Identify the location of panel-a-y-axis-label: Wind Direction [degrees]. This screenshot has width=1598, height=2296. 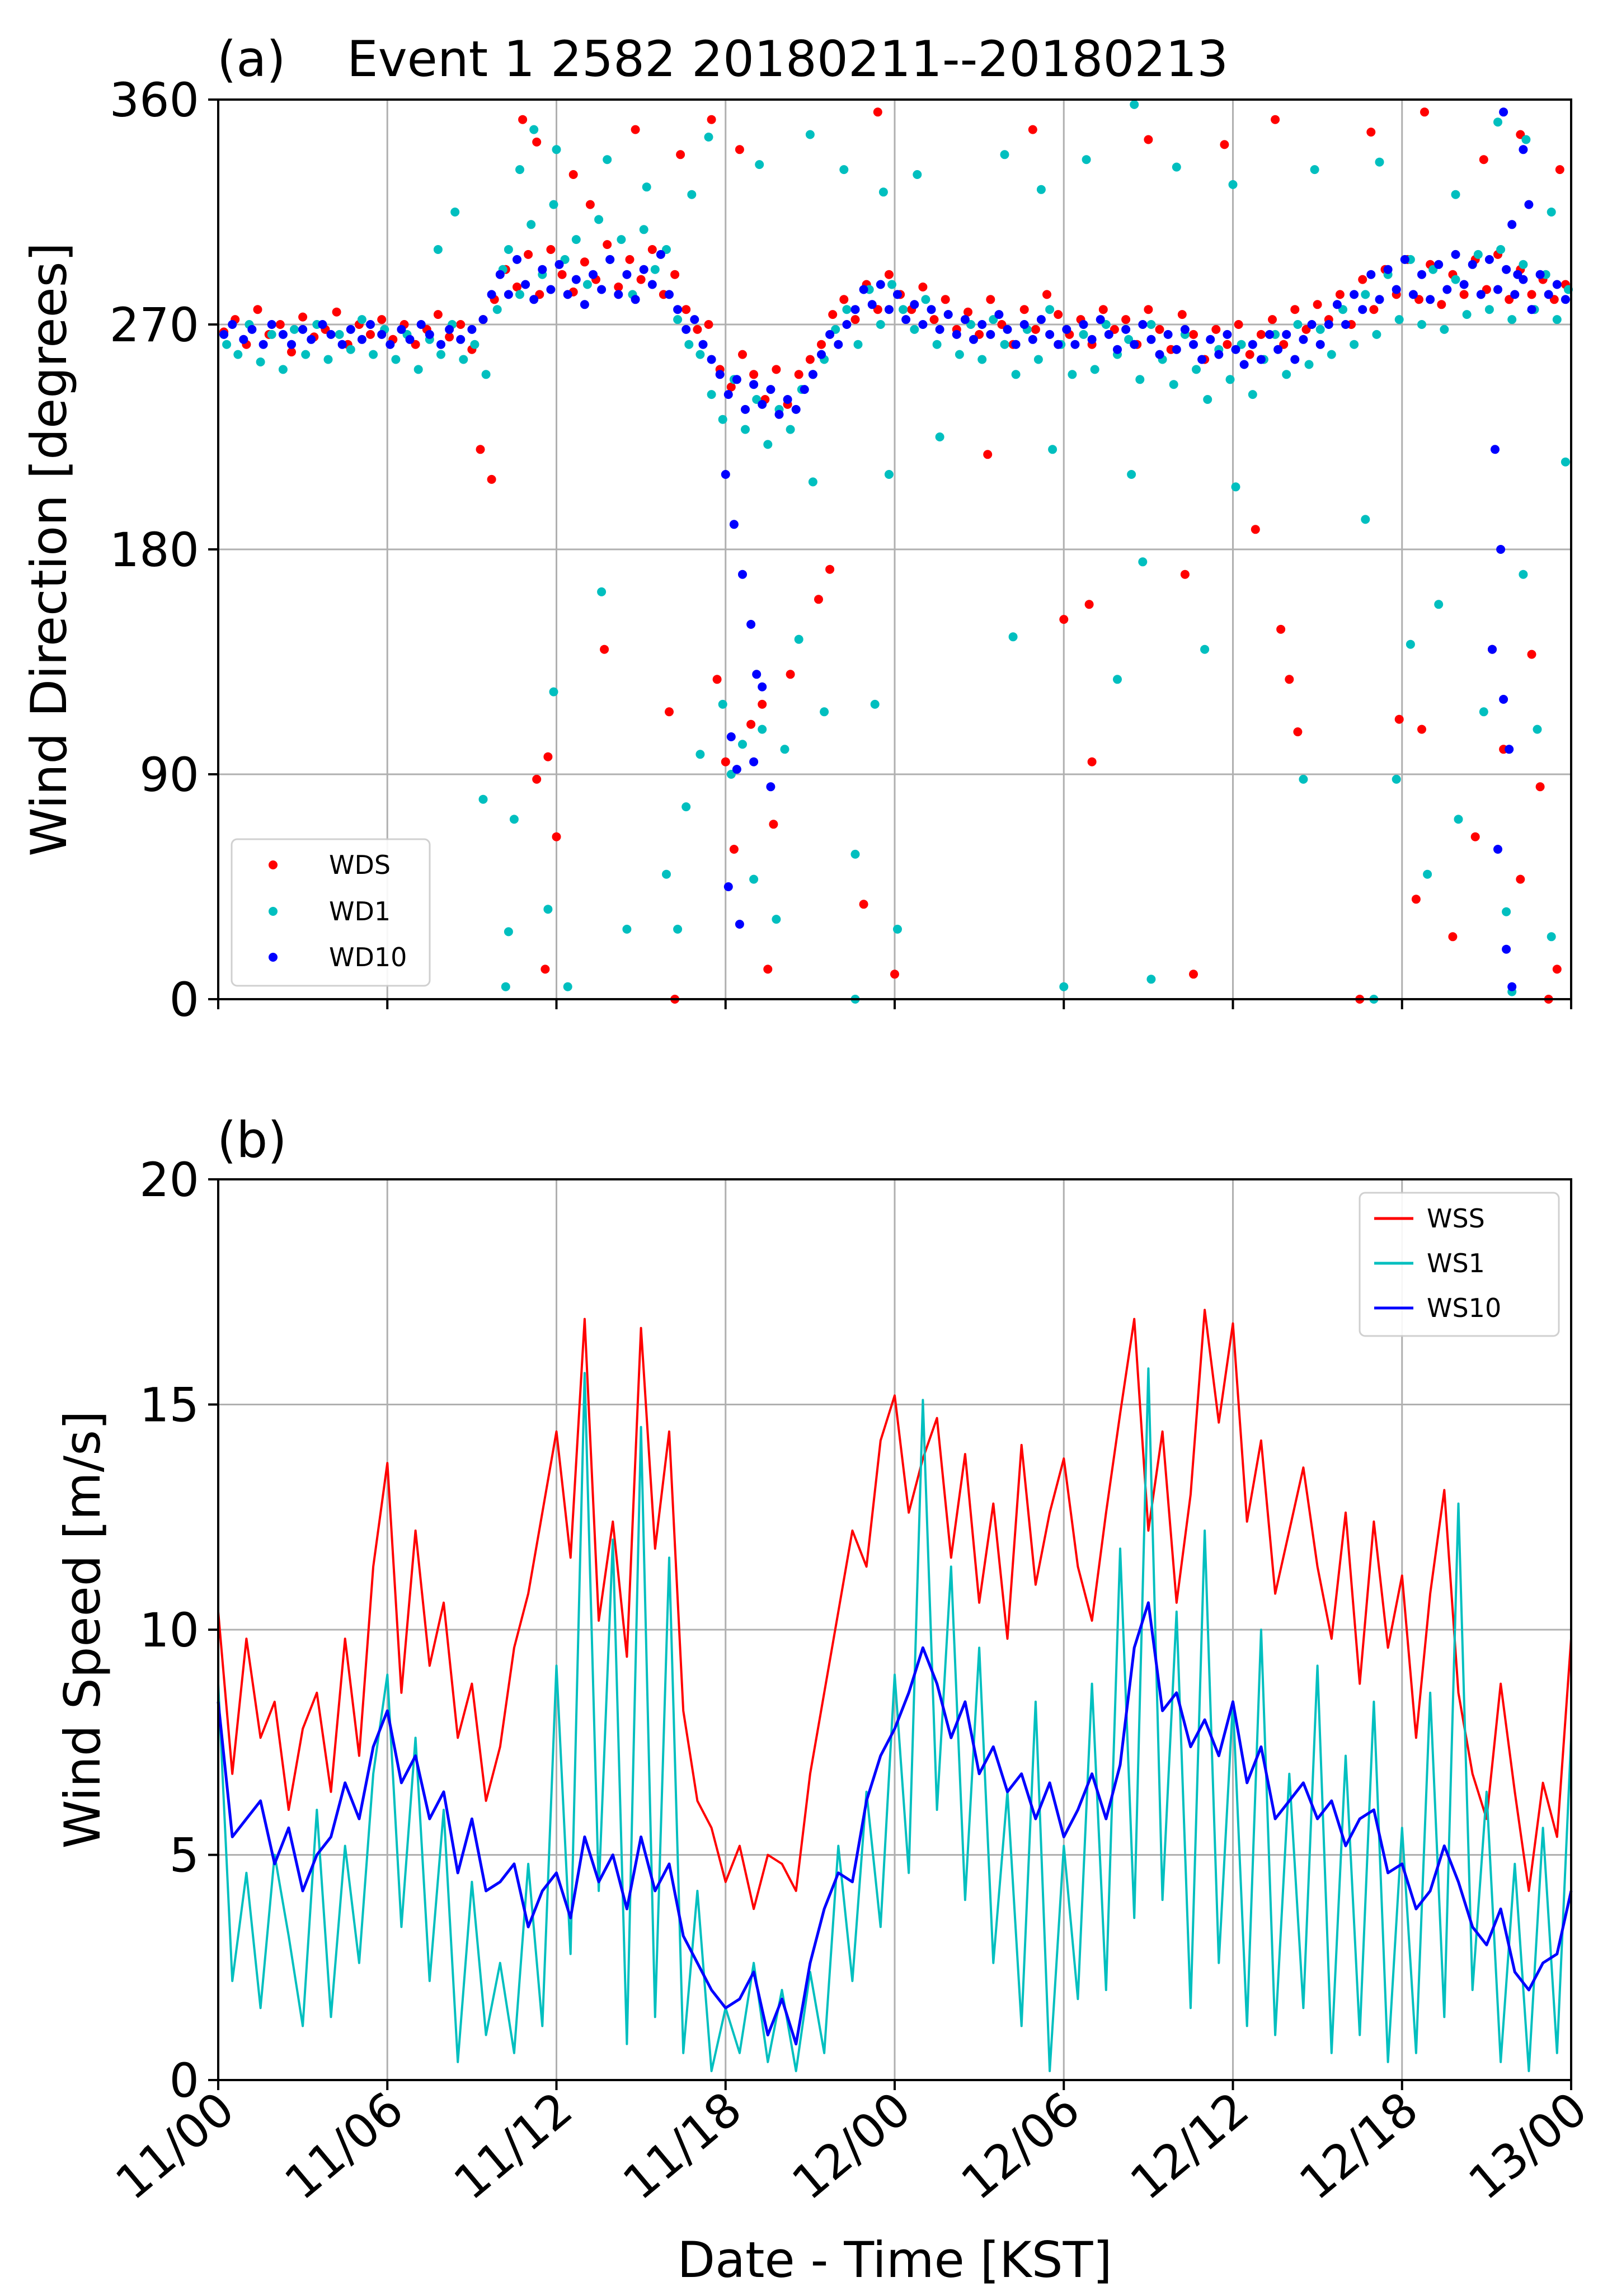
(49, 549).